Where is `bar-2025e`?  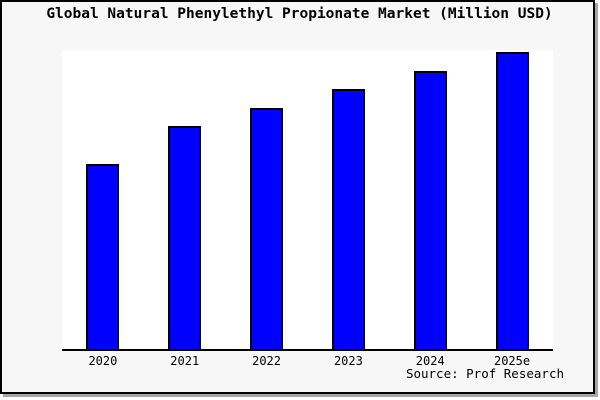
bar-2025e is located at coordinates (512, 201).